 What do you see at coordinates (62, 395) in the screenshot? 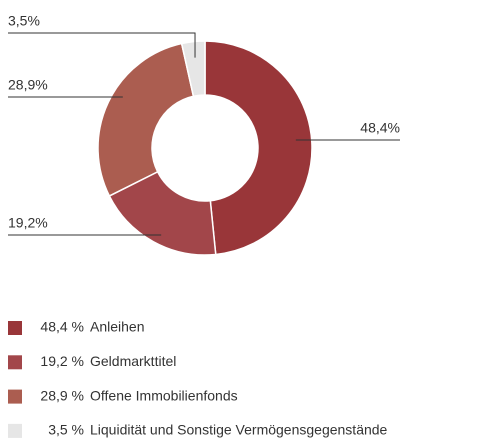
I see `legend-value: 28,9 %` at bounding box center [62, 395].